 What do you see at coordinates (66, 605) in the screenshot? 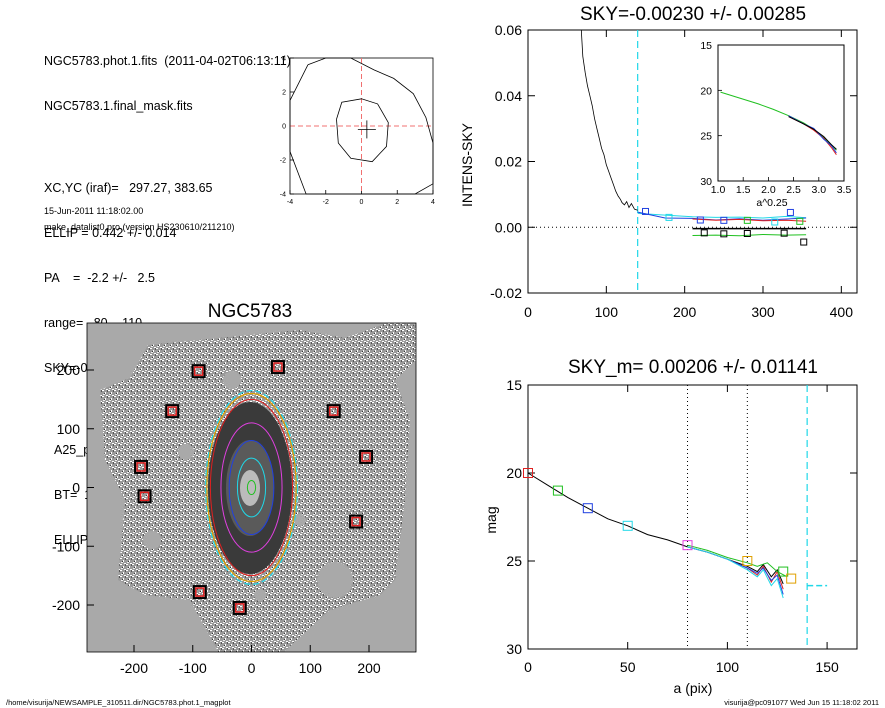
I see `image-ytick-label: -200` at bounding box center [66, 605].